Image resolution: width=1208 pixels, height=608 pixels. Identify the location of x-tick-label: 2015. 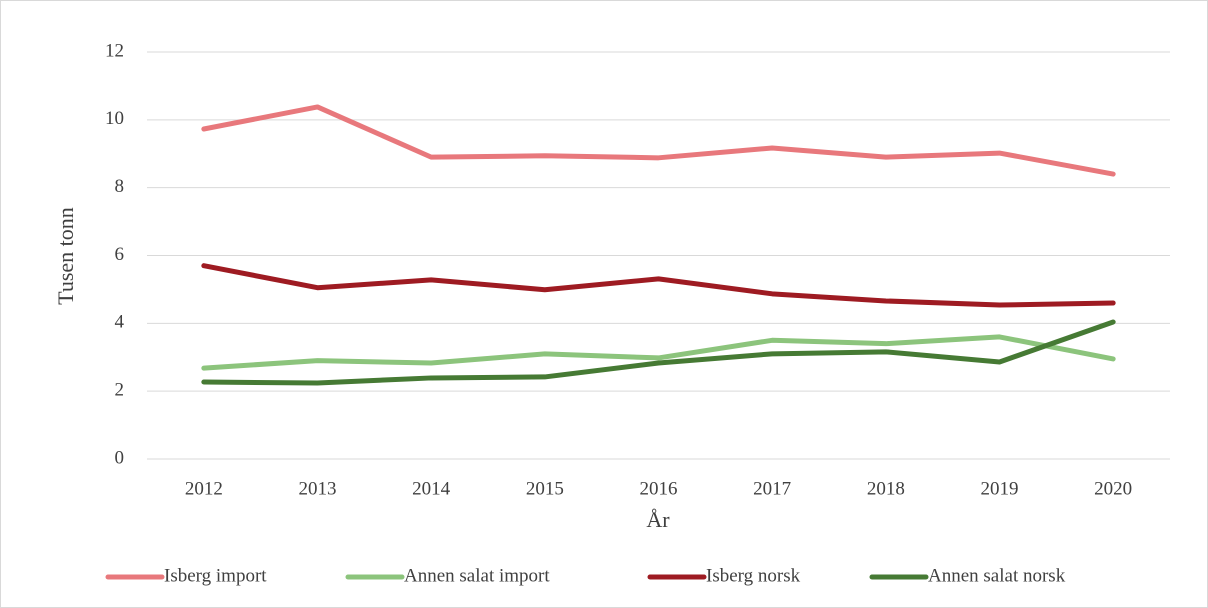
(545, 488).